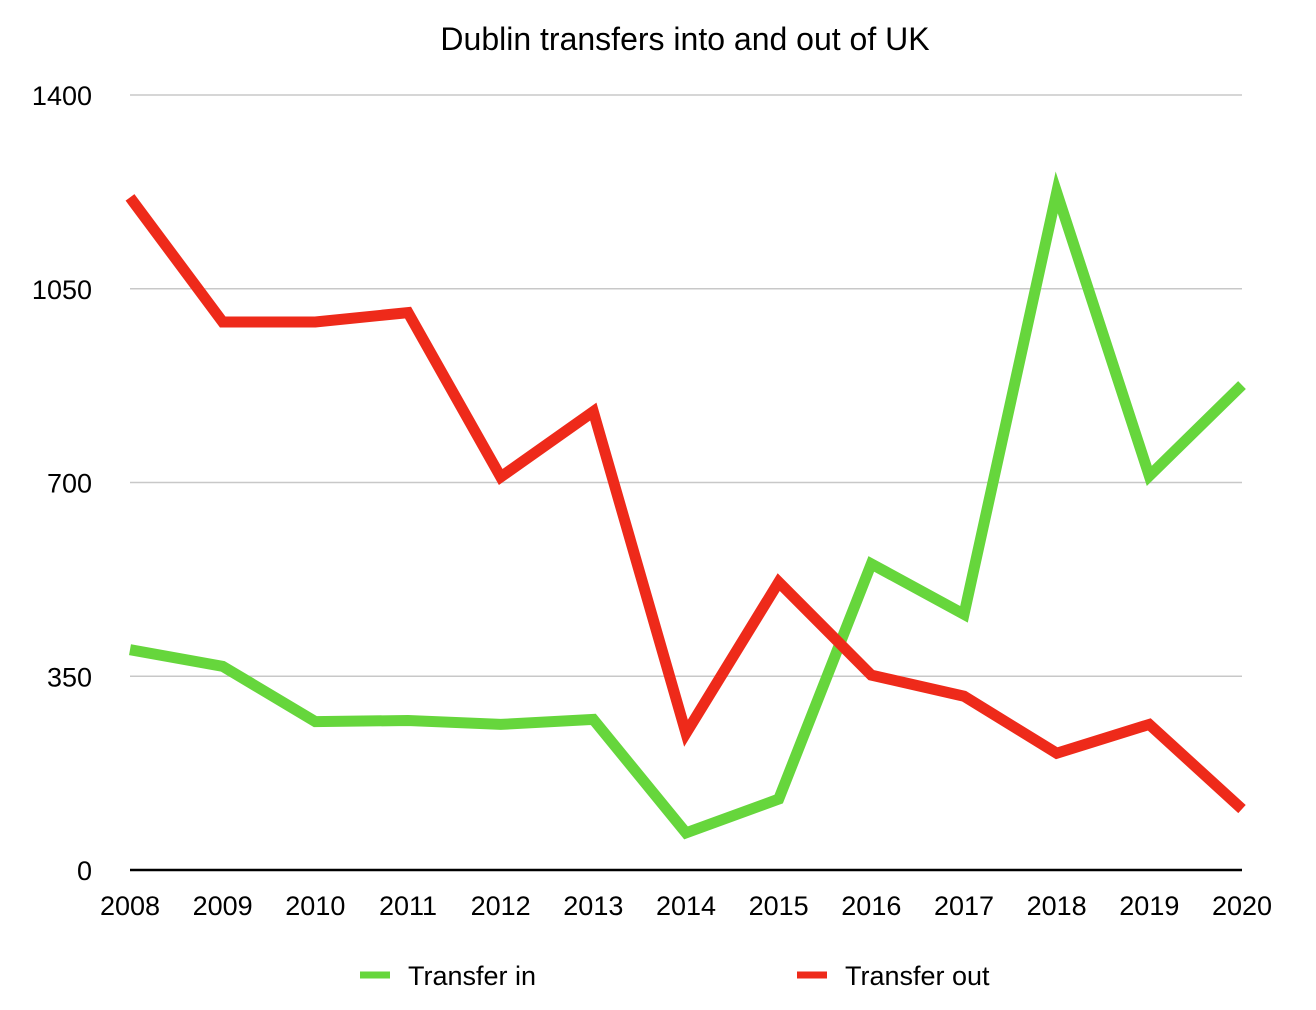 This screenshot has width=1316, height=1010. What do you see at coordinates (964, 906) in the screenshot?
I see `x-tick-label: 2017` at bounding box center [964, 906].